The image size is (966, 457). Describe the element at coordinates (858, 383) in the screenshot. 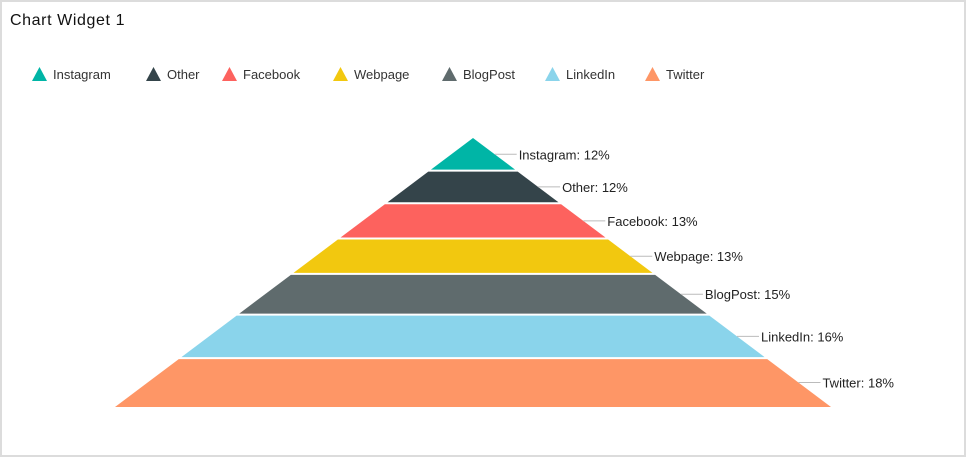

I see `data-label: Twitter: 18%` at that location.